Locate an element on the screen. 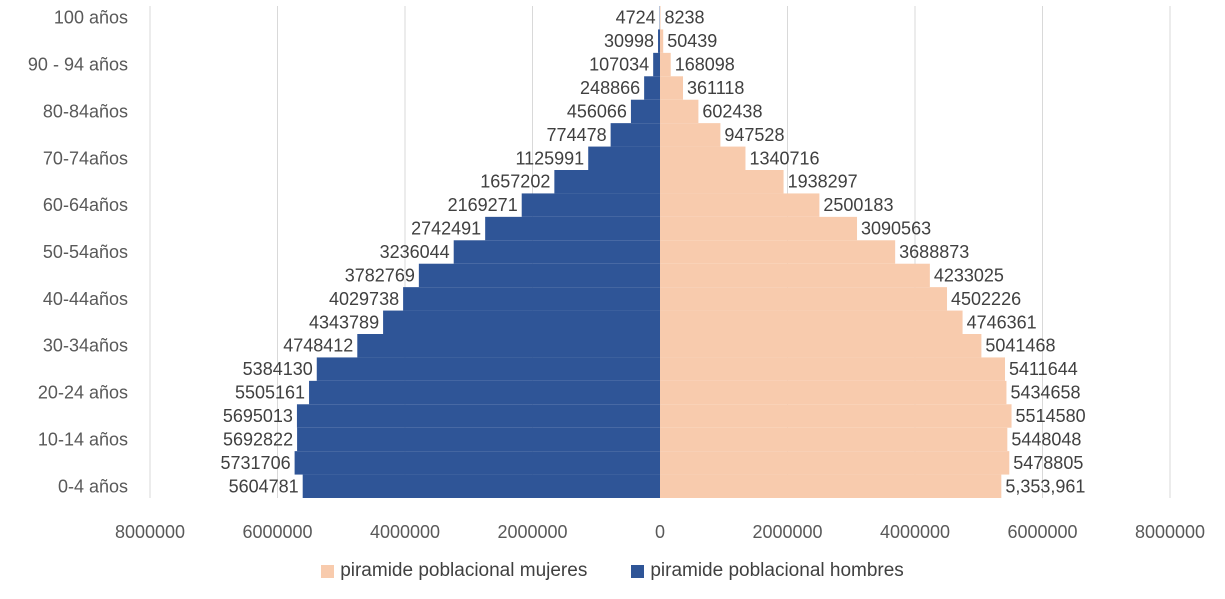  data-label-hombres: 107034 is located at coordinates (619, 65).